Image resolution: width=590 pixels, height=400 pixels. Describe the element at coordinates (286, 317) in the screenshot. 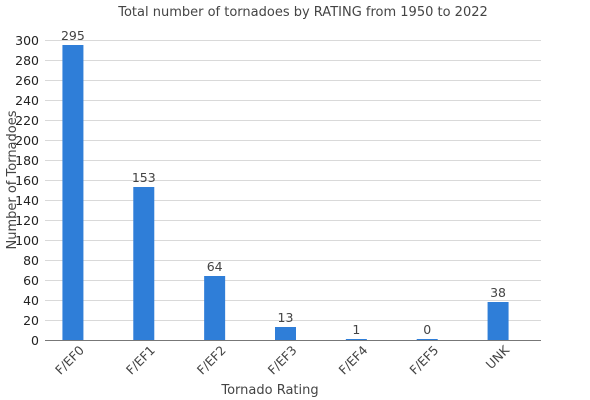

I see `data-label: 13` at that location.